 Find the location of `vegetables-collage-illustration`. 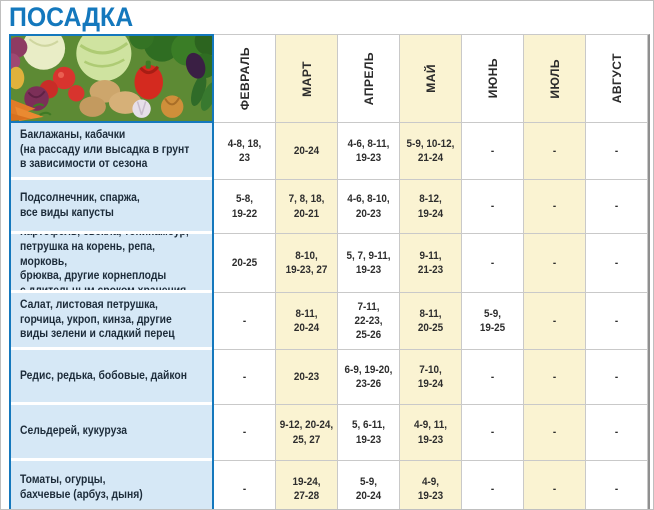

vegetables-collage-illustration is located at coordinates (111, 78).